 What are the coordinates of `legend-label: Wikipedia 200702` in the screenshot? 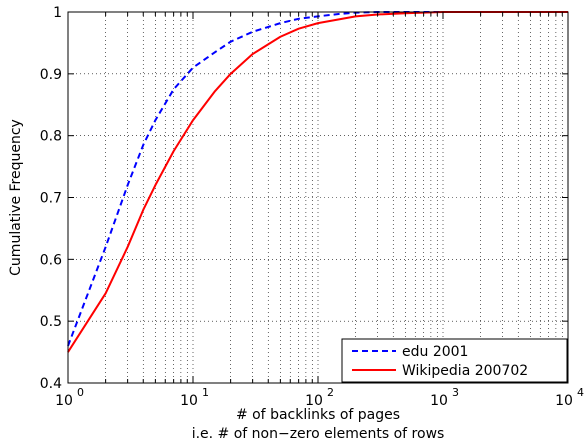 It's located at (465, 371).